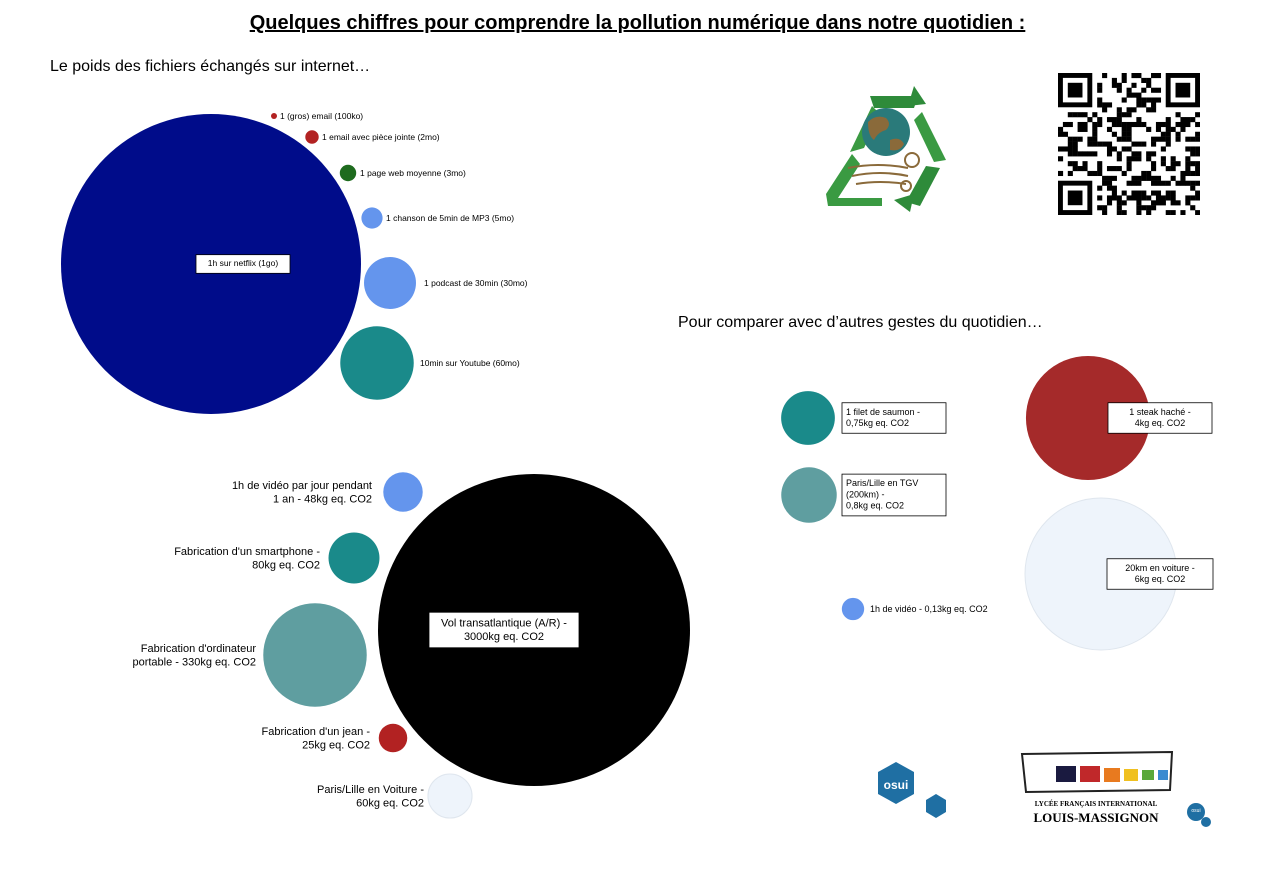 This screenshot has height=881, width=1275. I want to click on bubble-label-1-4: 1 chanson de 5min de MP3 (5mo), so click(450, 218).